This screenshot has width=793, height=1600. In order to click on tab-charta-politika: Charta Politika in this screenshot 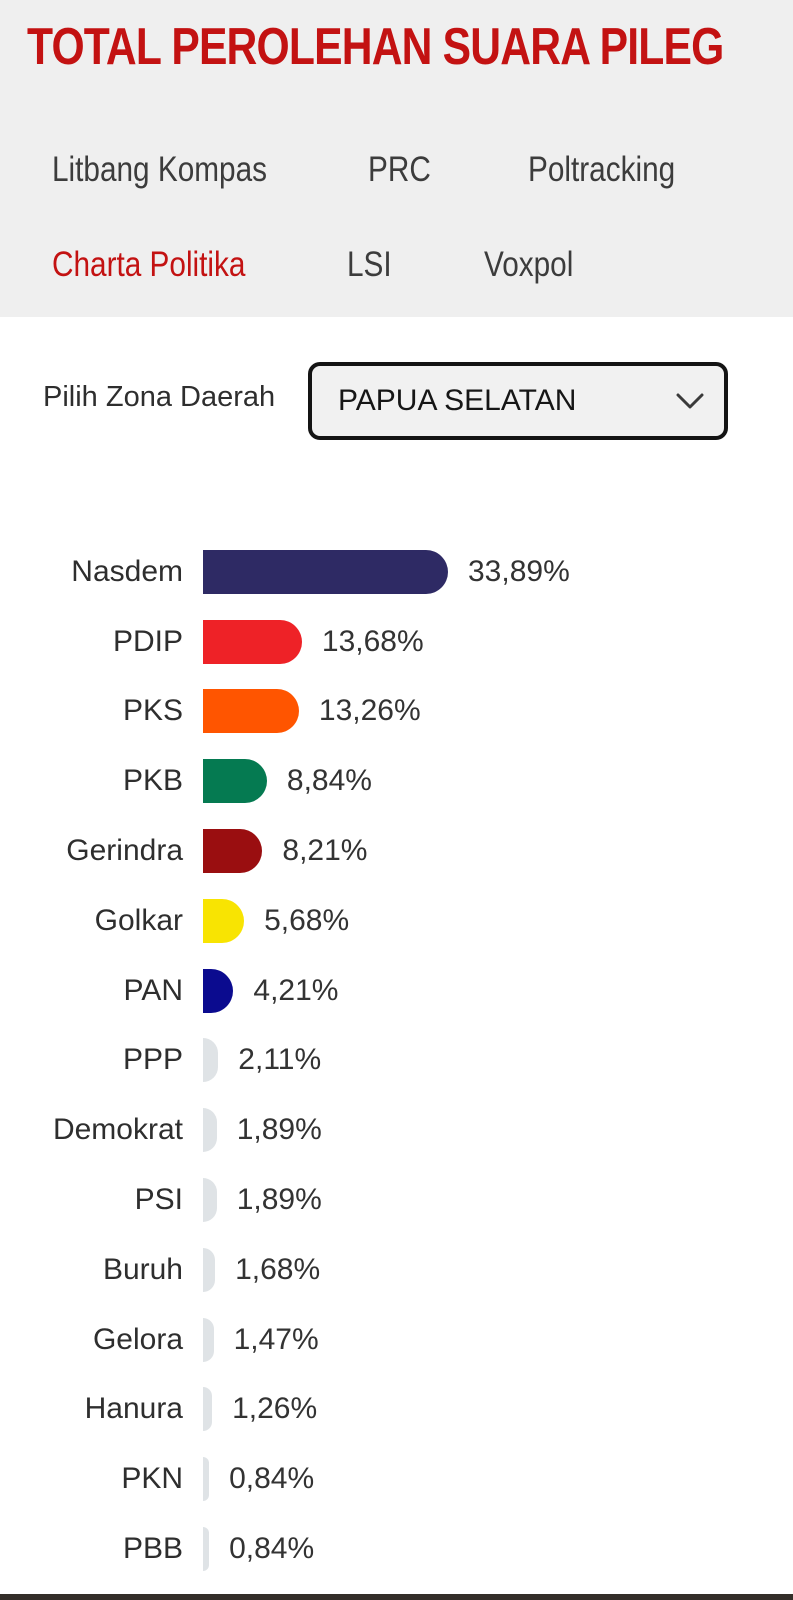, I will do `click(149, 264)`.